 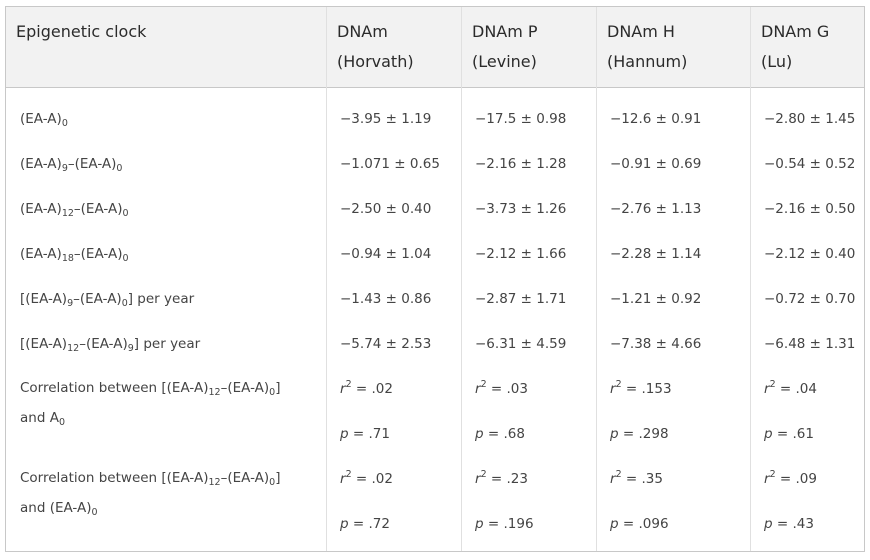 What do you see at coordinates (810, 299) in the screenshot?
I see `value-cell: −0.72 ± 0.70` at bounding box center [810, 299].